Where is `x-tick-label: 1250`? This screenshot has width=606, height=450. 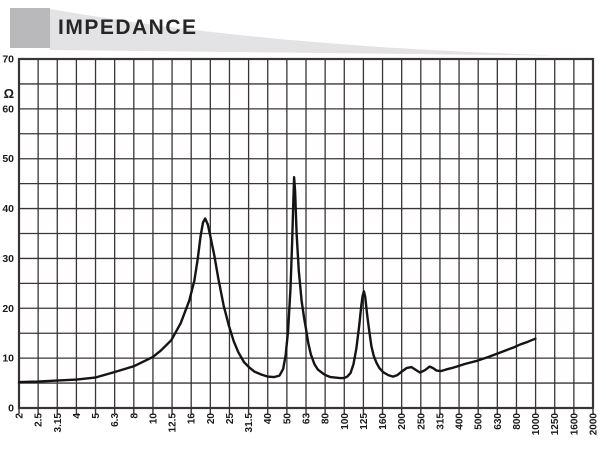 x-tick-label: 1250 is located at coordinates (555, 424).